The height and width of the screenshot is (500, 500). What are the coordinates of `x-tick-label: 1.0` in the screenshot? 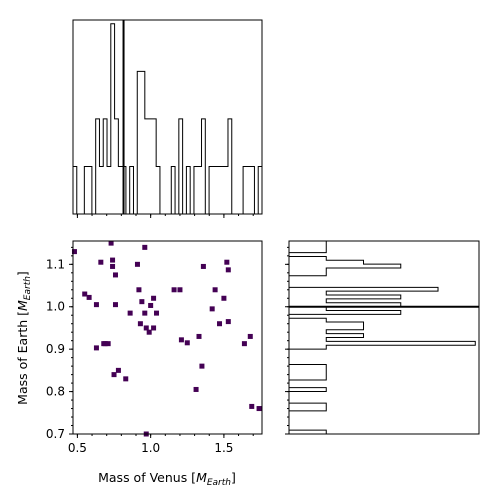 It's located at (150, 448).